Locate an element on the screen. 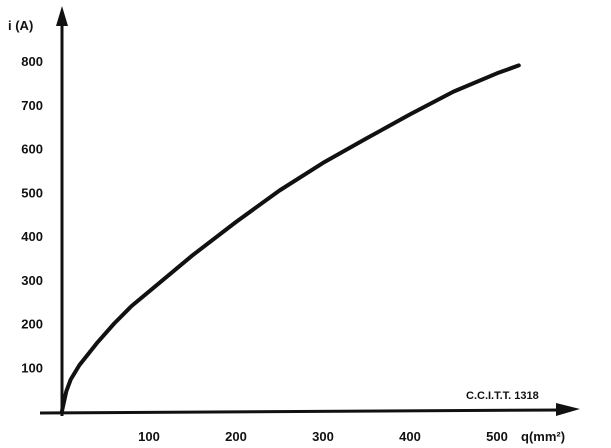 This screenshot has width=611, height=448. y-tick-label: 500 is located at coordinates (32, 192).